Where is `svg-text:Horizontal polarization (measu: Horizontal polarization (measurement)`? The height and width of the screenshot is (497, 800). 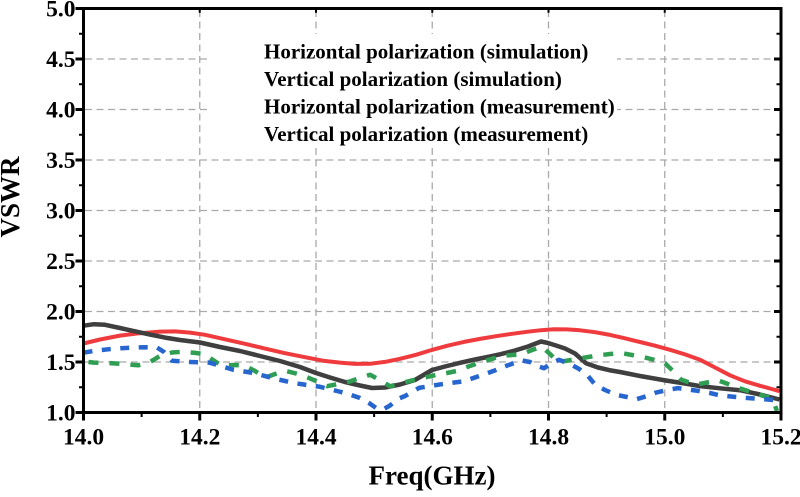 svg-text:Horizontal polarization (measu: Horizontal polarization (measurement) is located at coordinates (439, 107).